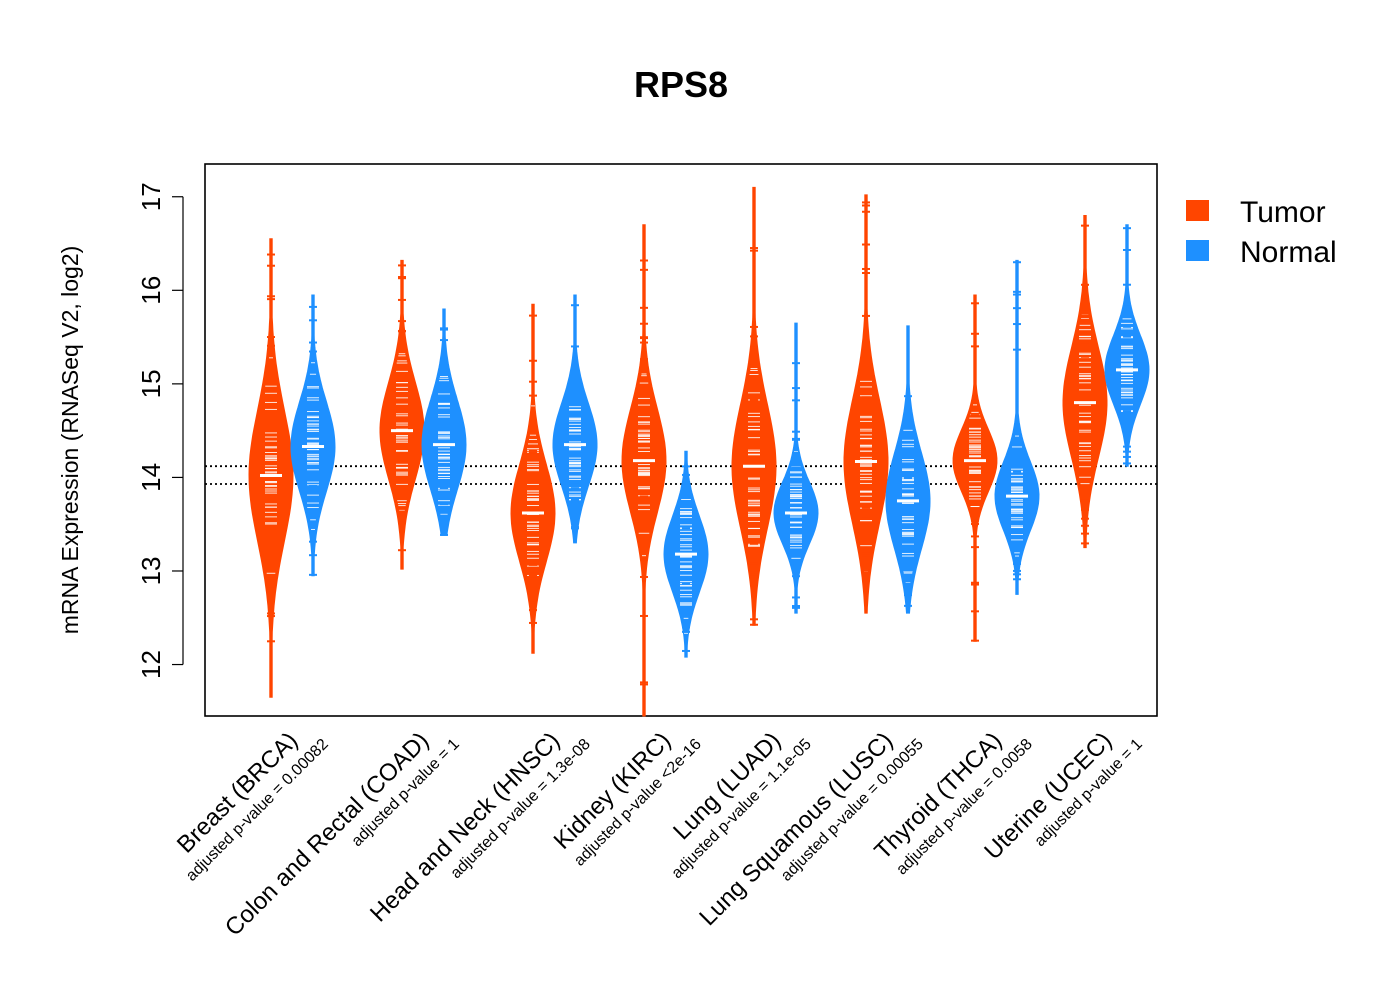 The image size is (1400, 1000). What do you see at coordinates (1283, 212) in the screenshot?
I see `legend-label-tumor: Tumor` at bounding box center [1283, 212].